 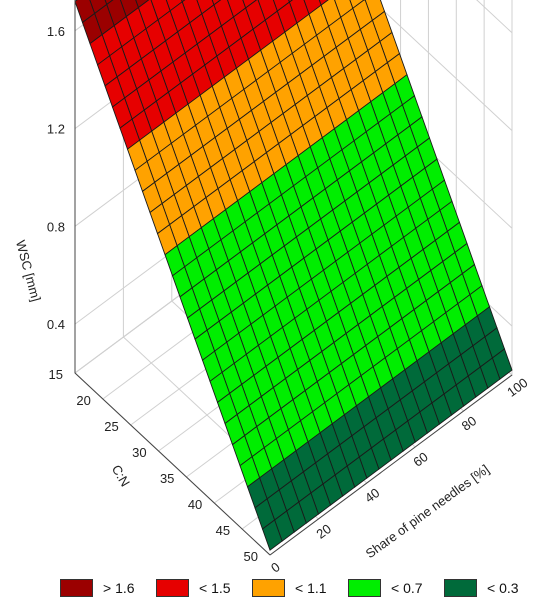 What do you see at coordinates (97, 588) in the screenshot?
I see `legend-item-1: > 1.6` at bounding box center [97, 588].